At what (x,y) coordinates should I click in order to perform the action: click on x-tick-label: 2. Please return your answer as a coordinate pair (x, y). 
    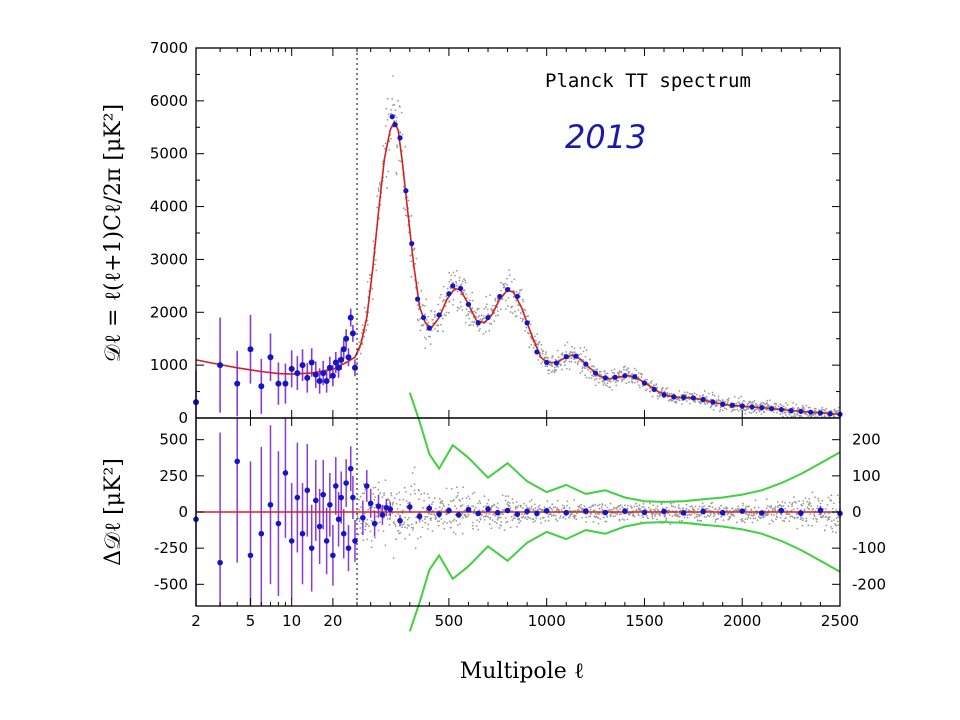
    Looking at the image, I should click on (196, 621).